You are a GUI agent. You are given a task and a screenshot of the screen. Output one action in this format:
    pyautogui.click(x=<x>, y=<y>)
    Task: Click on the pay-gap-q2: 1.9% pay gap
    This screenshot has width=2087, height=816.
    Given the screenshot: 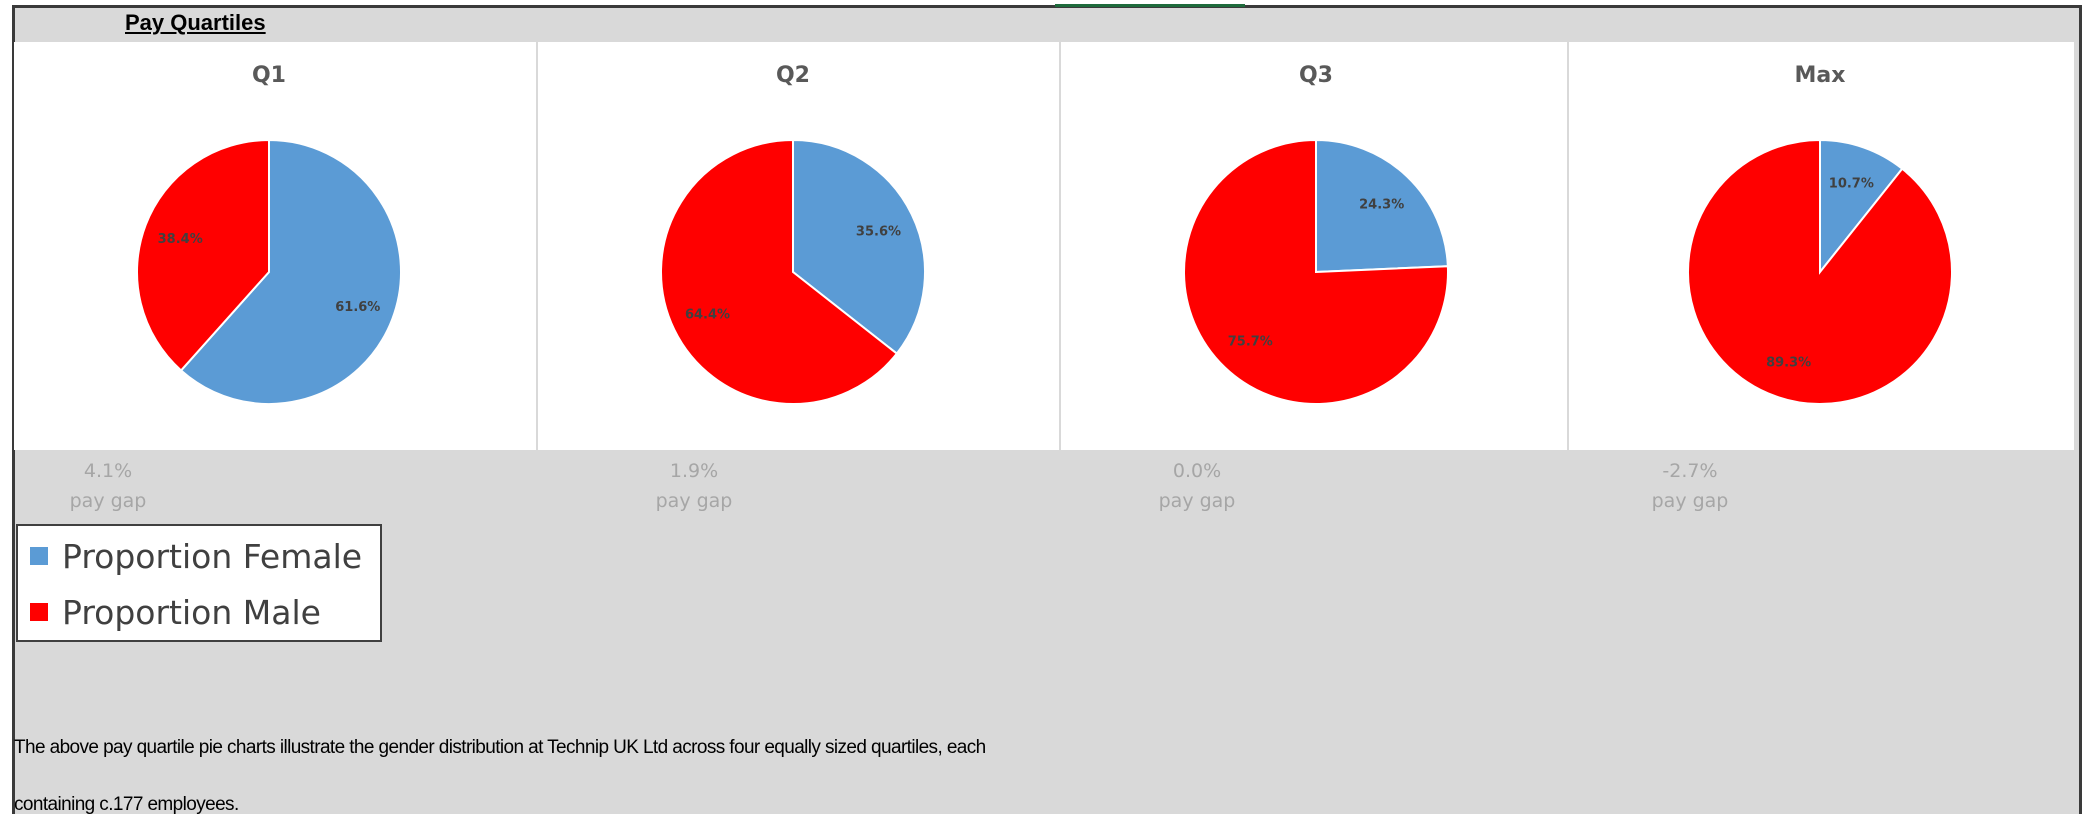 What is the action you would take?
    pyautogui.click(x=694, y=486)
    